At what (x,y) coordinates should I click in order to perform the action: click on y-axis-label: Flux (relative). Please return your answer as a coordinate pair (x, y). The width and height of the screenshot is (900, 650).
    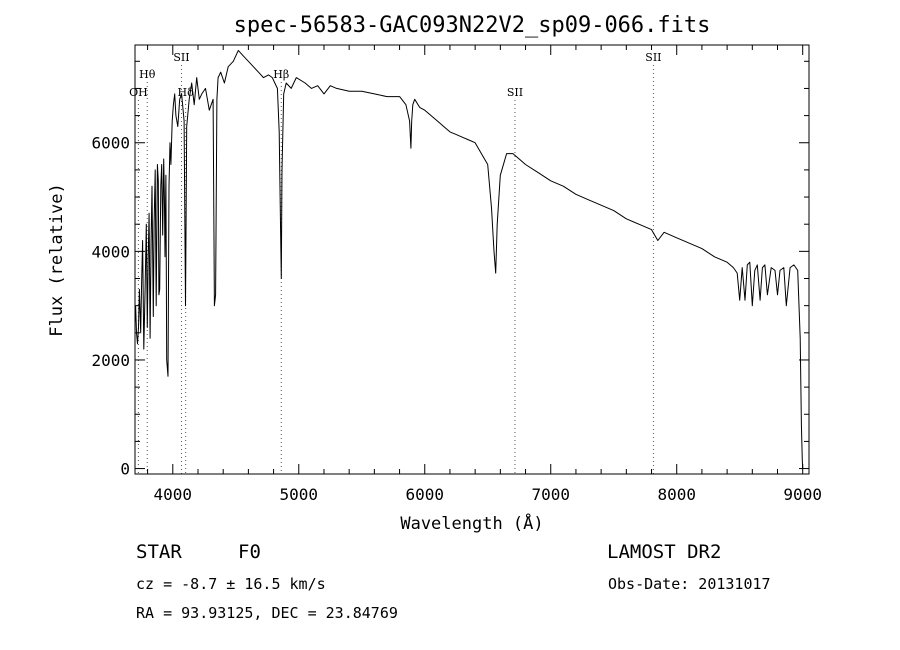
    Looking at the image, I should click on (57, 260).